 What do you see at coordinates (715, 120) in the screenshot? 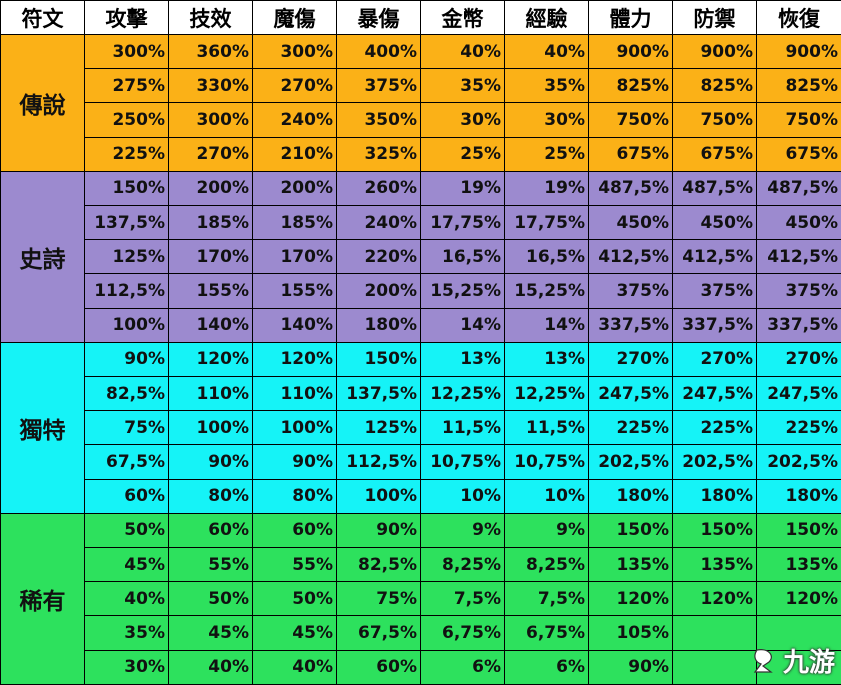
I see `table-cell: 750%` at bounding box center [715, 120].